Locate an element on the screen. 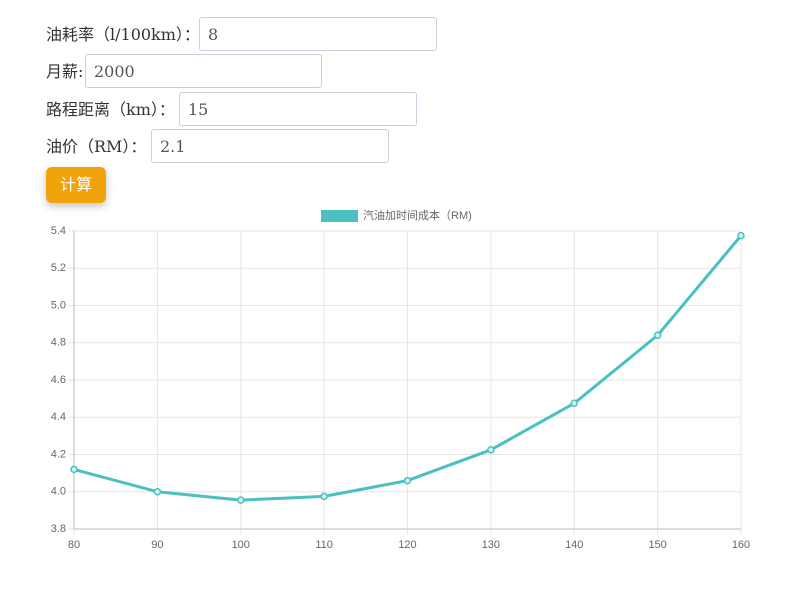  legend-swatch is located at coordinates (339, 216).